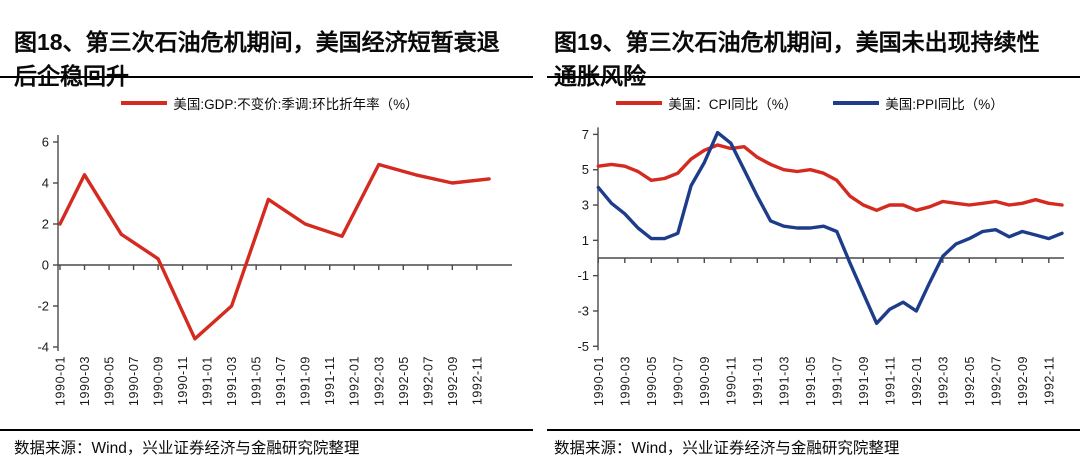 The height and width of the screenshot is (466, 1080). What do you see at coordinates (810, 103) in the screenshot?
I see `figure-19-legend: 美国：CPI同比（%） 美国:PPI同比（%）` at bounding box center [810, 103].